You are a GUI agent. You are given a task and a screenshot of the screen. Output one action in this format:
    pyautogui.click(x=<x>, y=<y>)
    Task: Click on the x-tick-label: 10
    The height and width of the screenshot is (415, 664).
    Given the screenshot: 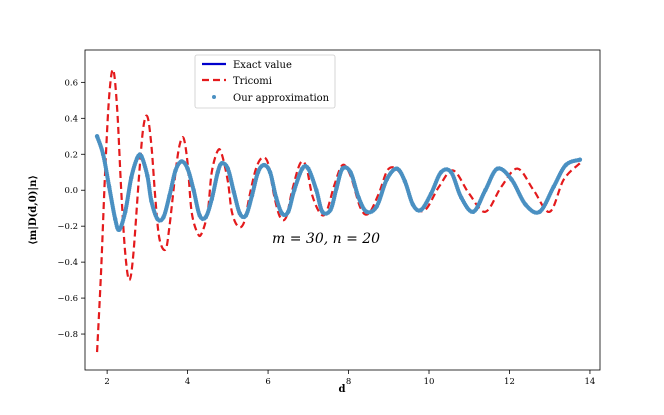 What is the action you would take?
    pyautogui.click(x=429, y=382)
    